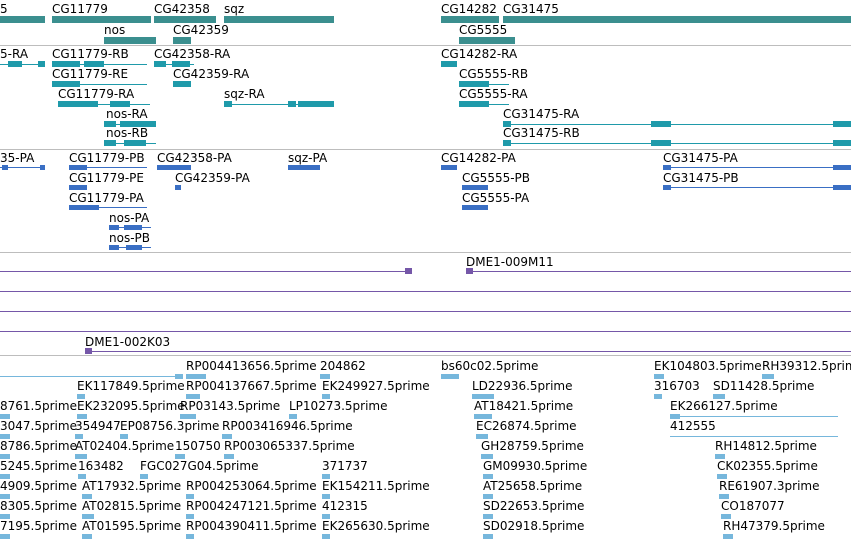  Describe the element at coordinates (106, 178) in the screenshot. I see `protein-label: CG11779-PE` at that location.